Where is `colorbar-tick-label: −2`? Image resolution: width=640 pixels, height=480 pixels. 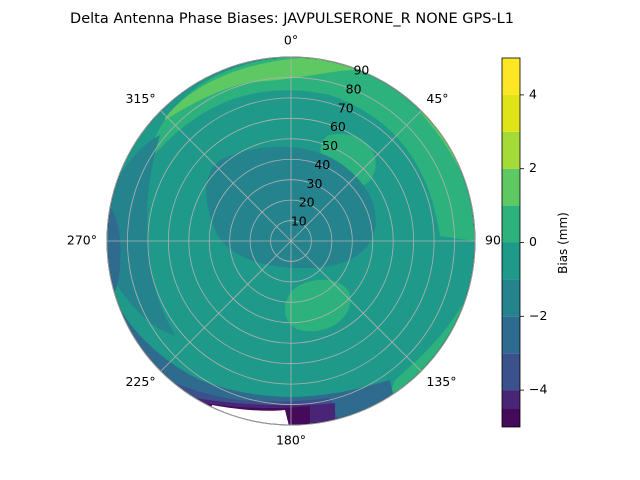 colorbar-tick-label: −2 is located at coordinates (538, 315).